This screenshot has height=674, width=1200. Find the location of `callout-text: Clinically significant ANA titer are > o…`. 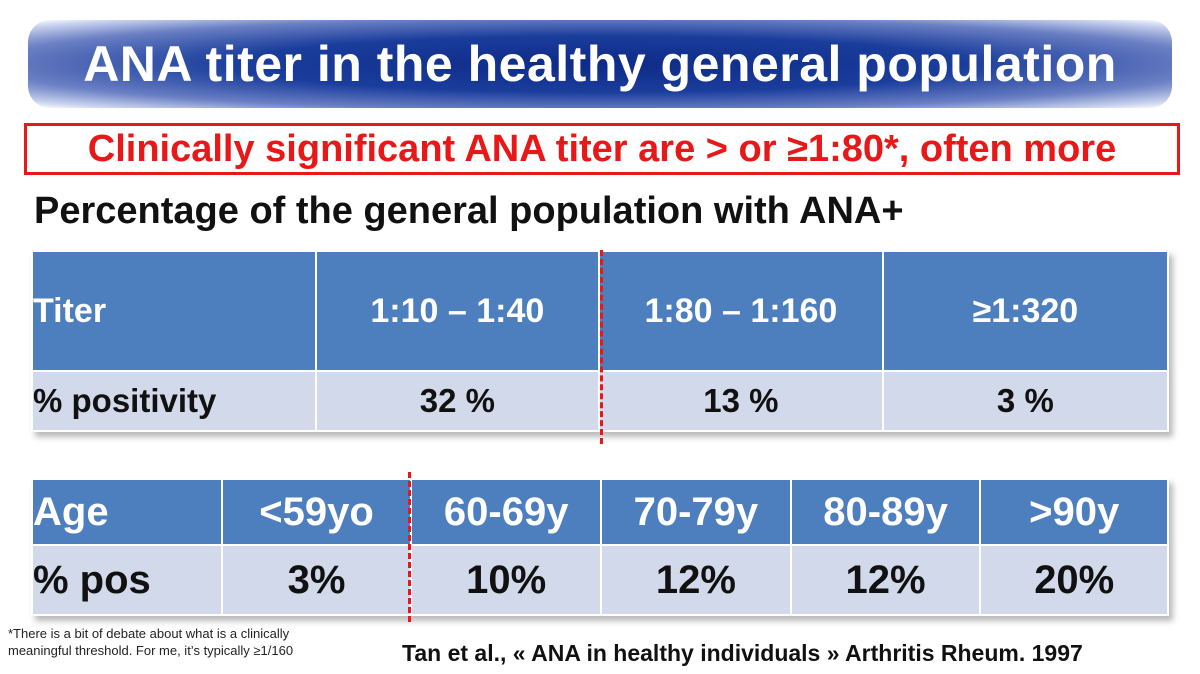

callout-text: Clinically significant ANA titer are > o… is located at coordinates (602, 148).